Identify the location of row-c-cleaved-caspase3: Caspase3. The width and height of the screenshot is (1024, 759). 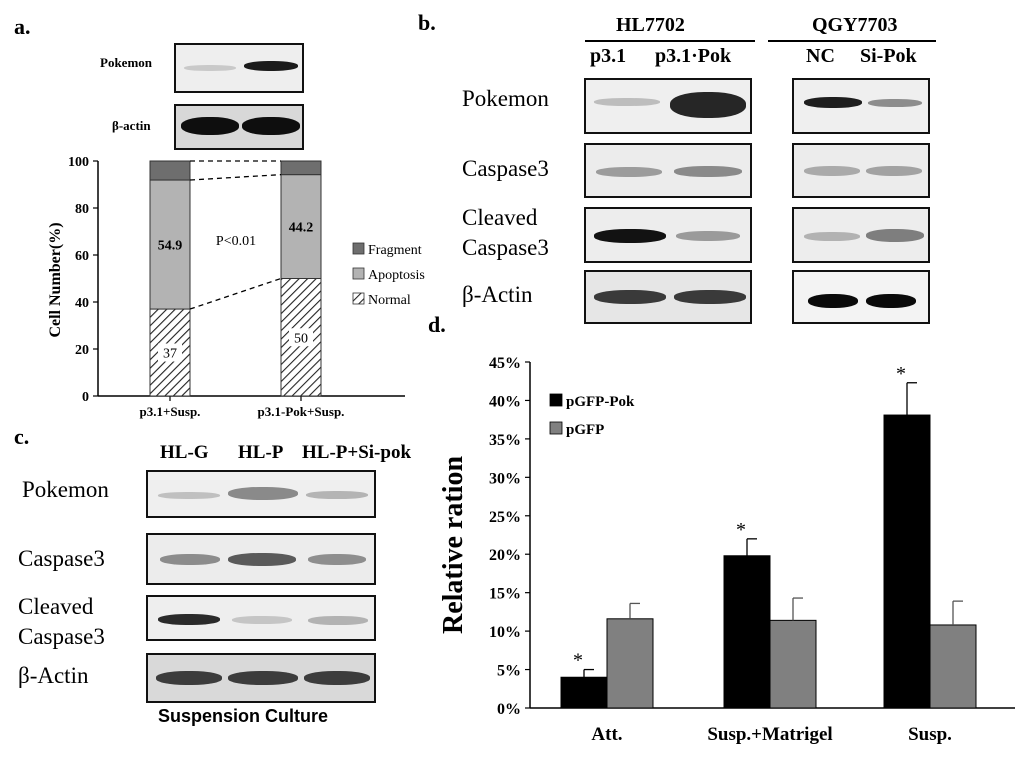
(61, 636).